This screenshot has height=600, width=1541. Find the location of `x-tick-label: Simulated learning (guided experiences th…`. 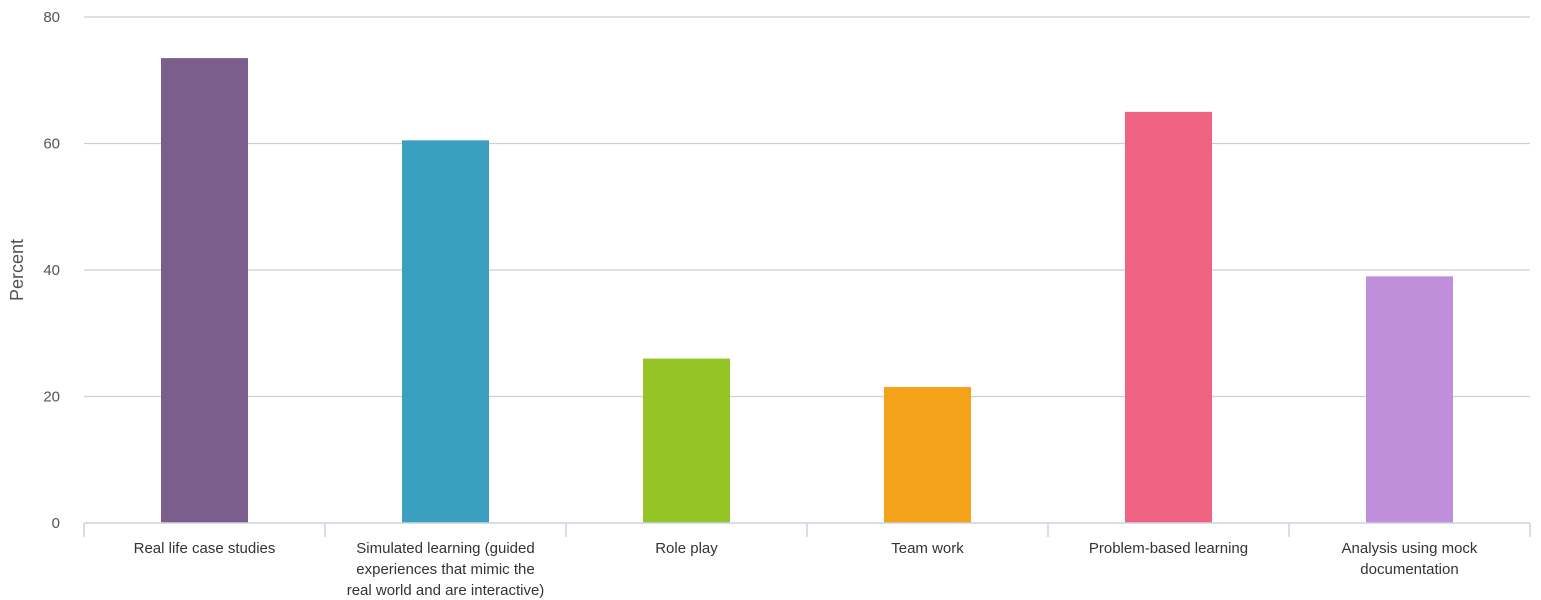

x-tick-label: Simulated learning (guided experiences th… is located at coordinates (446, 569).